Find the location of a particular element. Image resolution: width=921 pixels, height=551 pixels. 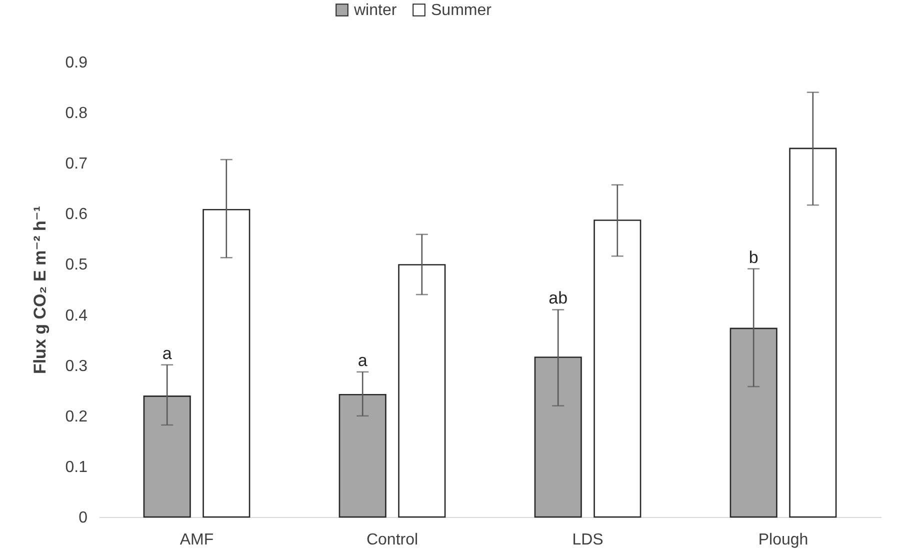

annotation: ab is located at coordinates (558, 298).